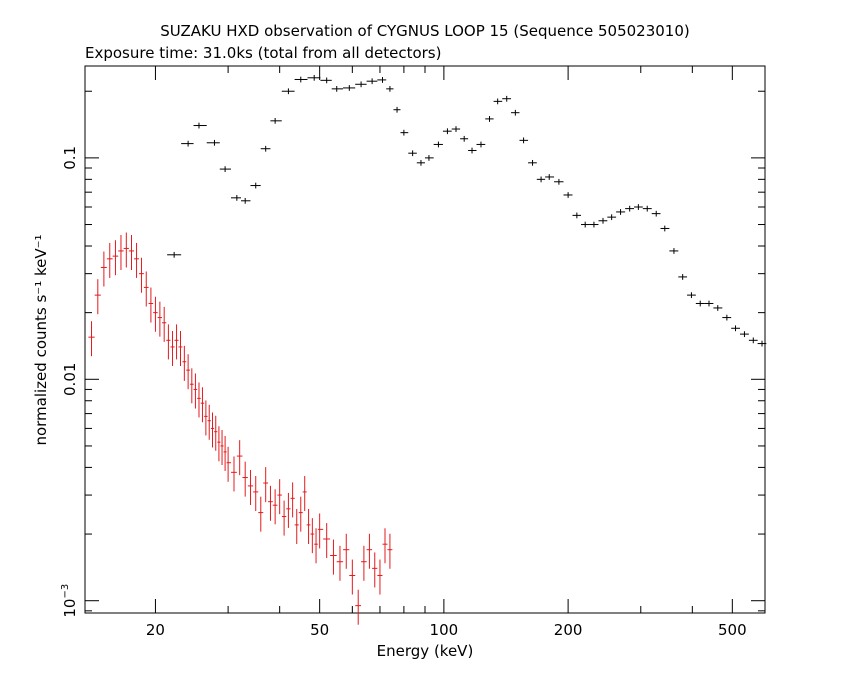  I want to click on x-tick-label: 200, so click(568, 630).